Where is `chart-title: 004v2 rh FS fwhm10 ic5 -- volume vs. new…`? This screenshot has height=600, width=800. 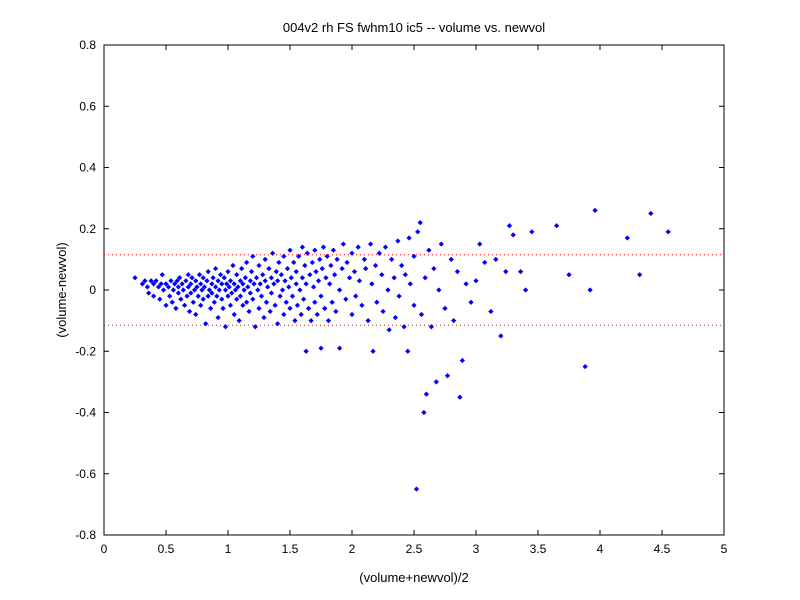 chart-title: 004v2 rh FS fwhm10 ic5 -- volume vs. new… is located at coordinates (414, 27).